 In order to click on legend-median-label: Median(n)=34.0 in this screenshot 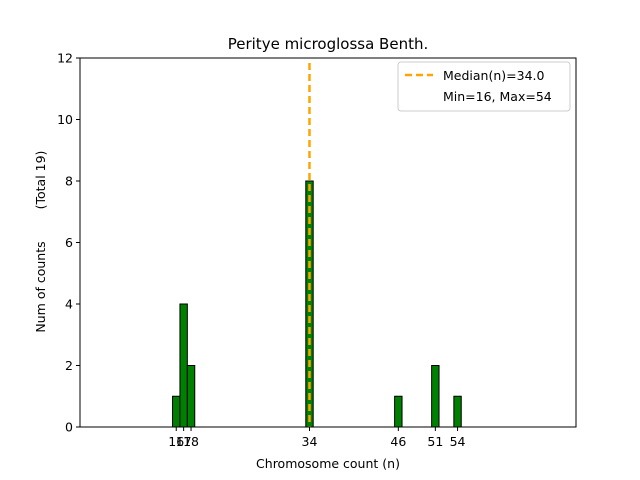, I will do `click(493, 75)`.